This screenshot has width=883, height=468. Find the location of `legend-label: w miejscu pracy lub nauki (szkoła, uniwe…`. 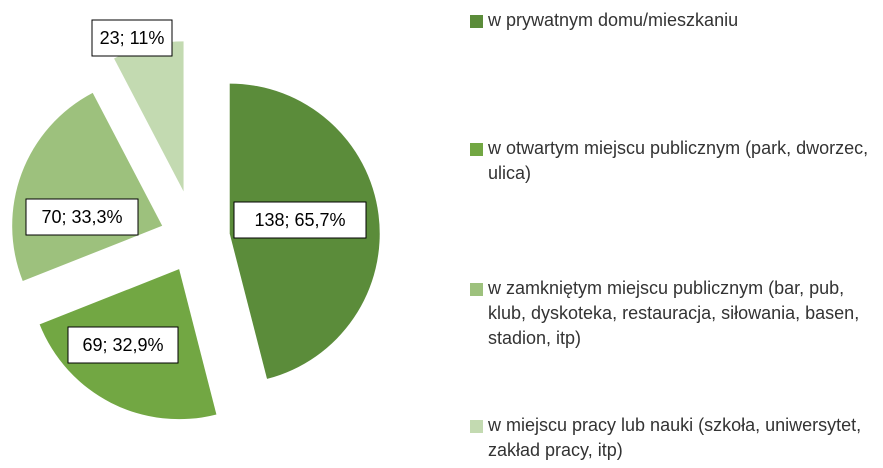

legend-label: w miejscu pracy lub nauki (szkoła, uniwe… is located at coordinates (675, 437).